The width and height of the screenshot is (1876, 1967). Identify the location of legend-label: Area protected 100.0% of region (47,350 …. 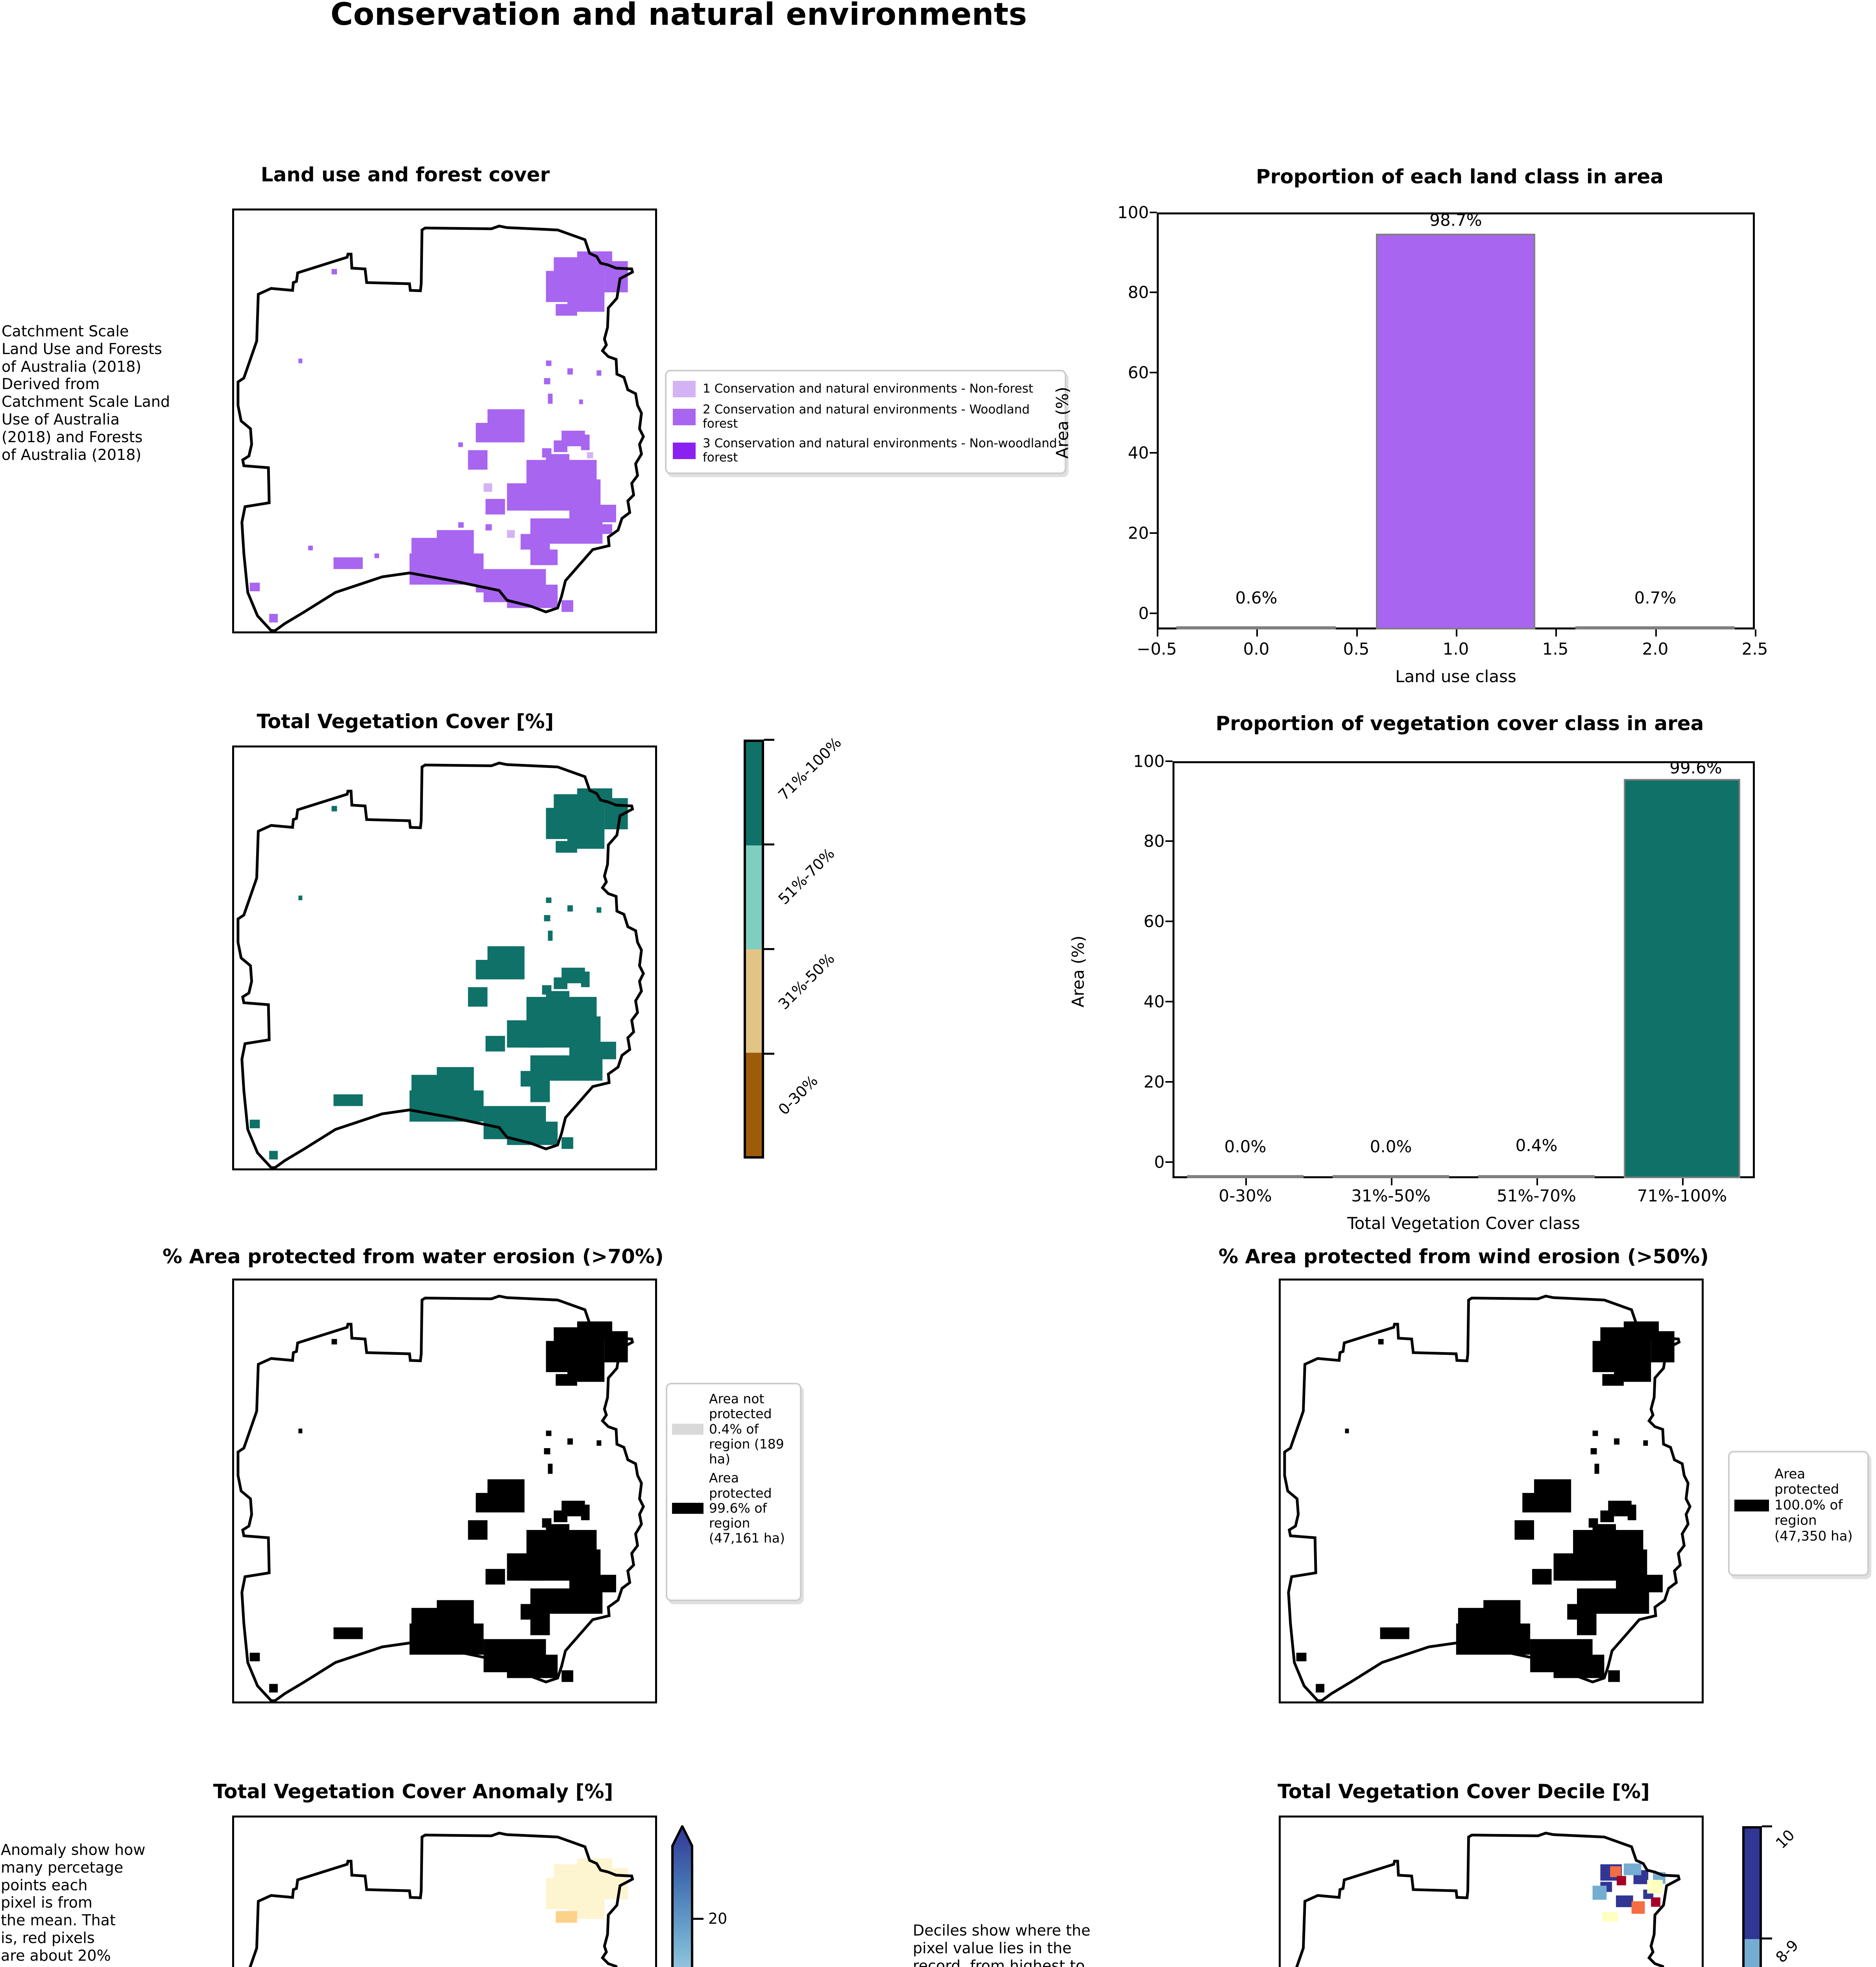
(1813, 1505).